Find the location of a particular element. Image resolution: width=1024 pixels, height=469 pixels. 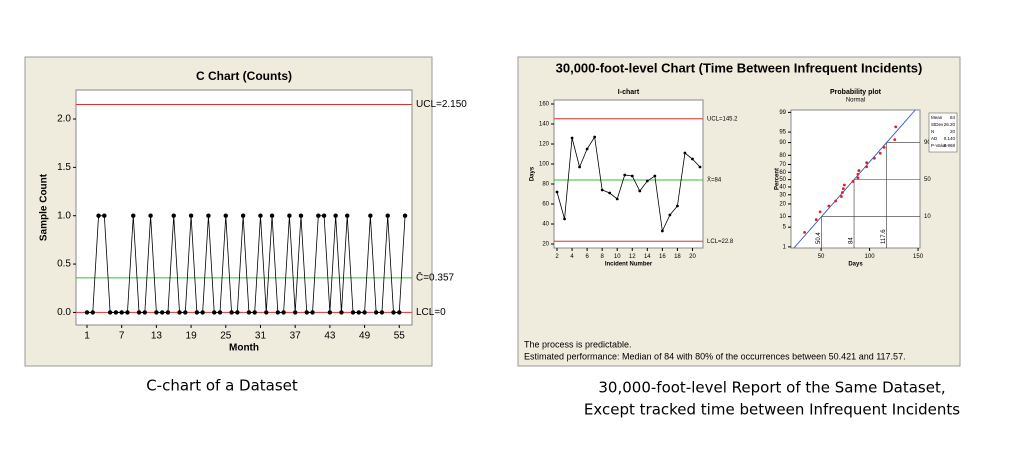

y-tick-label: 100 is located at coordinates (544, 165).